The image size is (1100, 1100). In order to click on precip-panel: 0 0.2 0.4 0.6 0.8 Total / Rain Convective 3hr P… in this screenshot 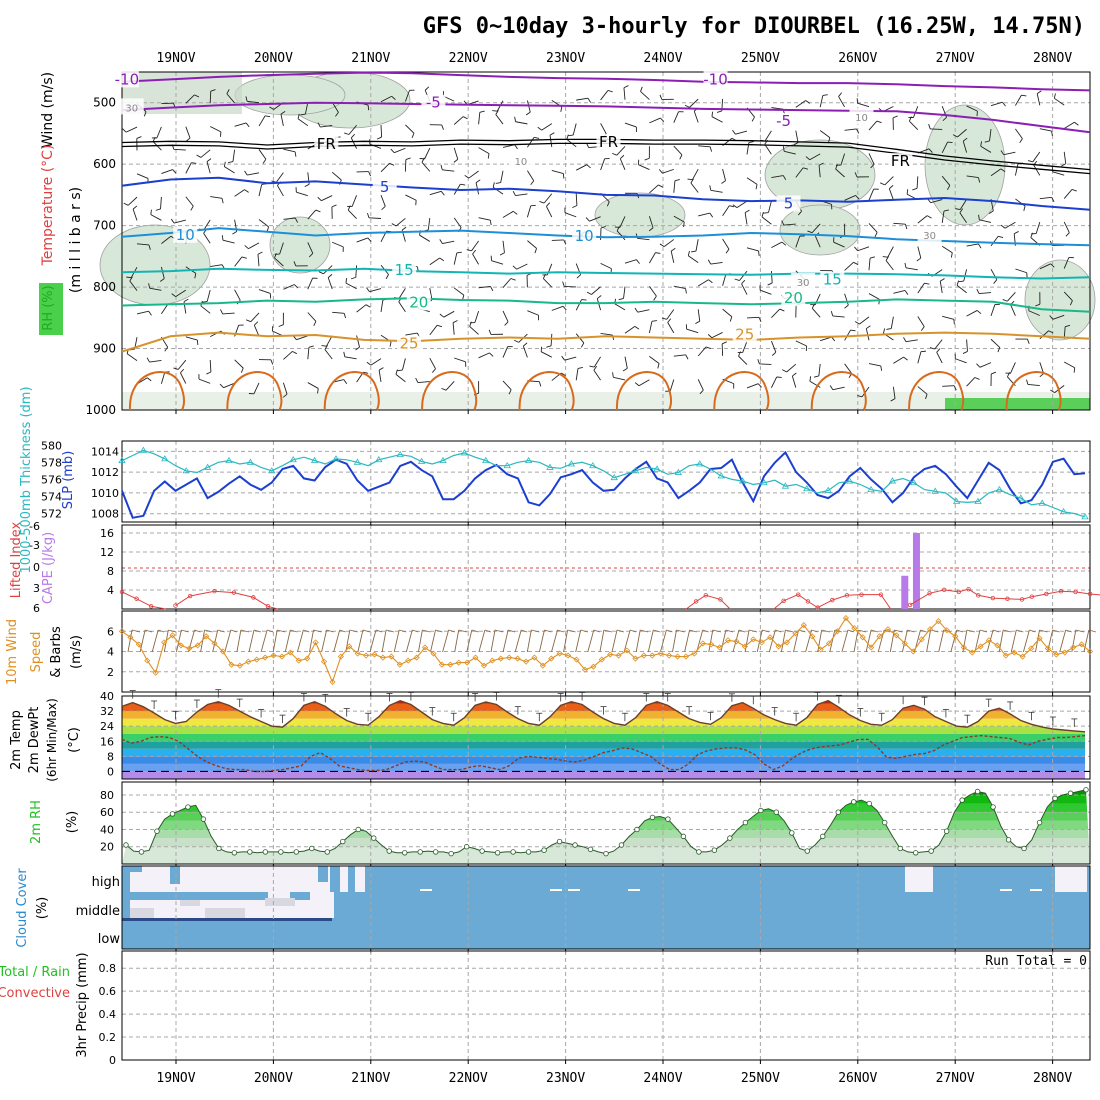, I will do `click(545, 1008)`.